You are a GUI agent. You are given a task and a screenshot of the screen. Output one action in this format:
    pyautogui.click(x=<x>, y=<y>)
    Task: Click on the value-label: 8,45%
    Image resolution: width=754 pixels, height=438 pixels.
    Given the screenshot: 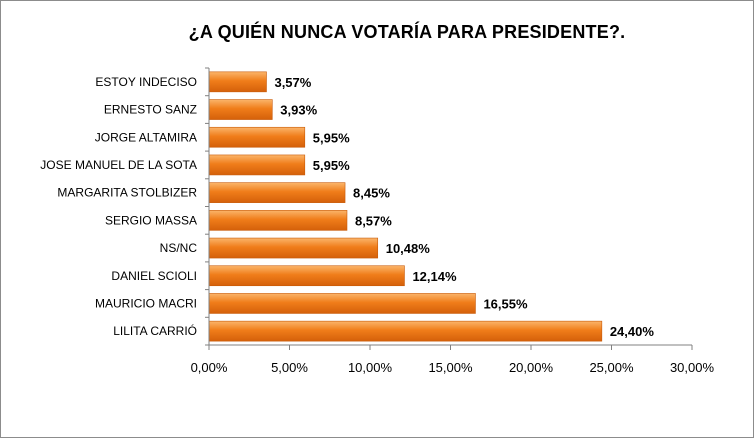 What is the action you would take?
    pyautogui.click(x=371, y=193)
    